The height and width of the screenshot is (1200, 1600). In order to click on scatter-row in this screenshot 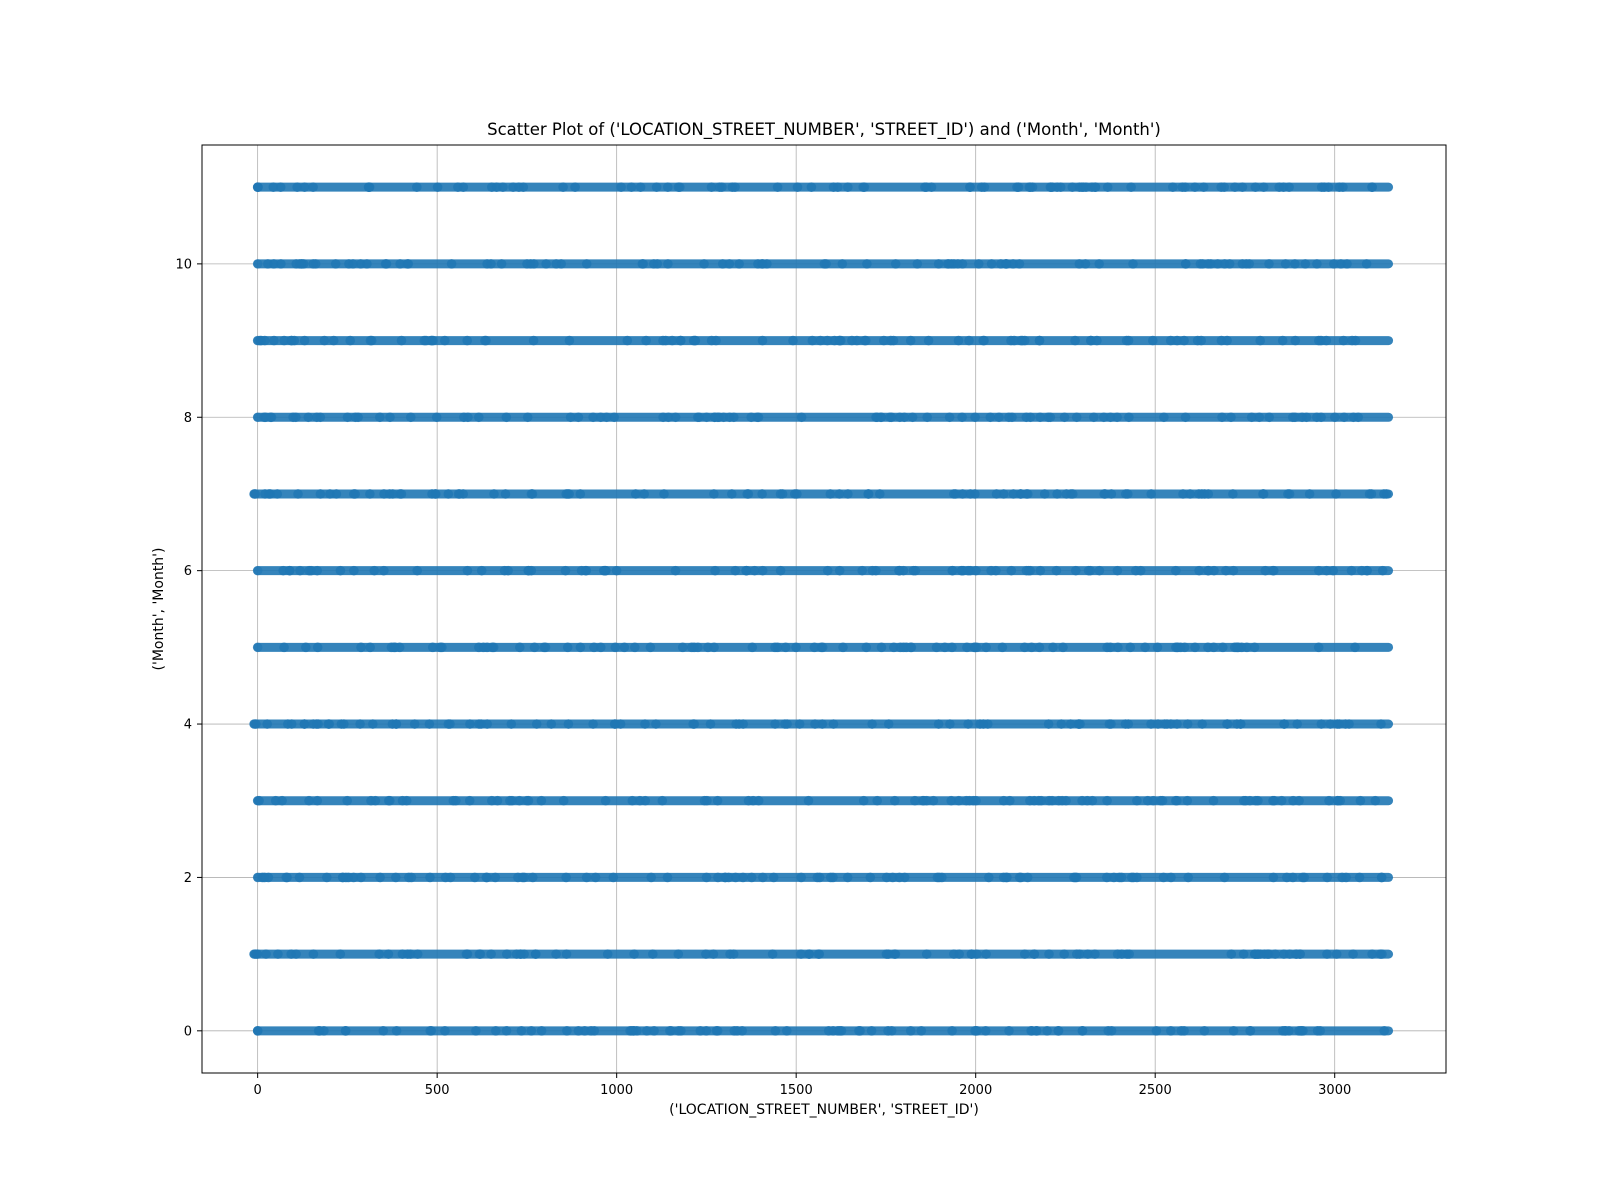, I will do `click(823, 800)`.